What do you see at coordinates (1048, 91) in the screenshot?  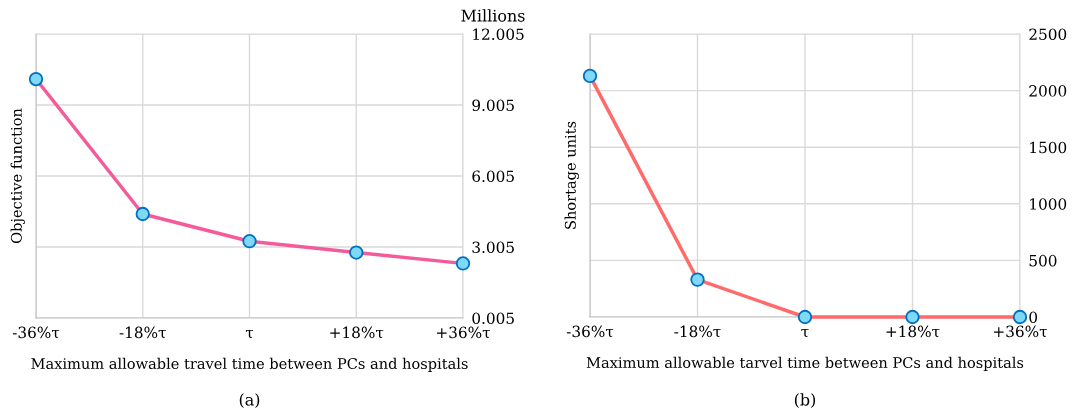 I see `y-tick-label: 2000` at bounding box center [1048, 91].